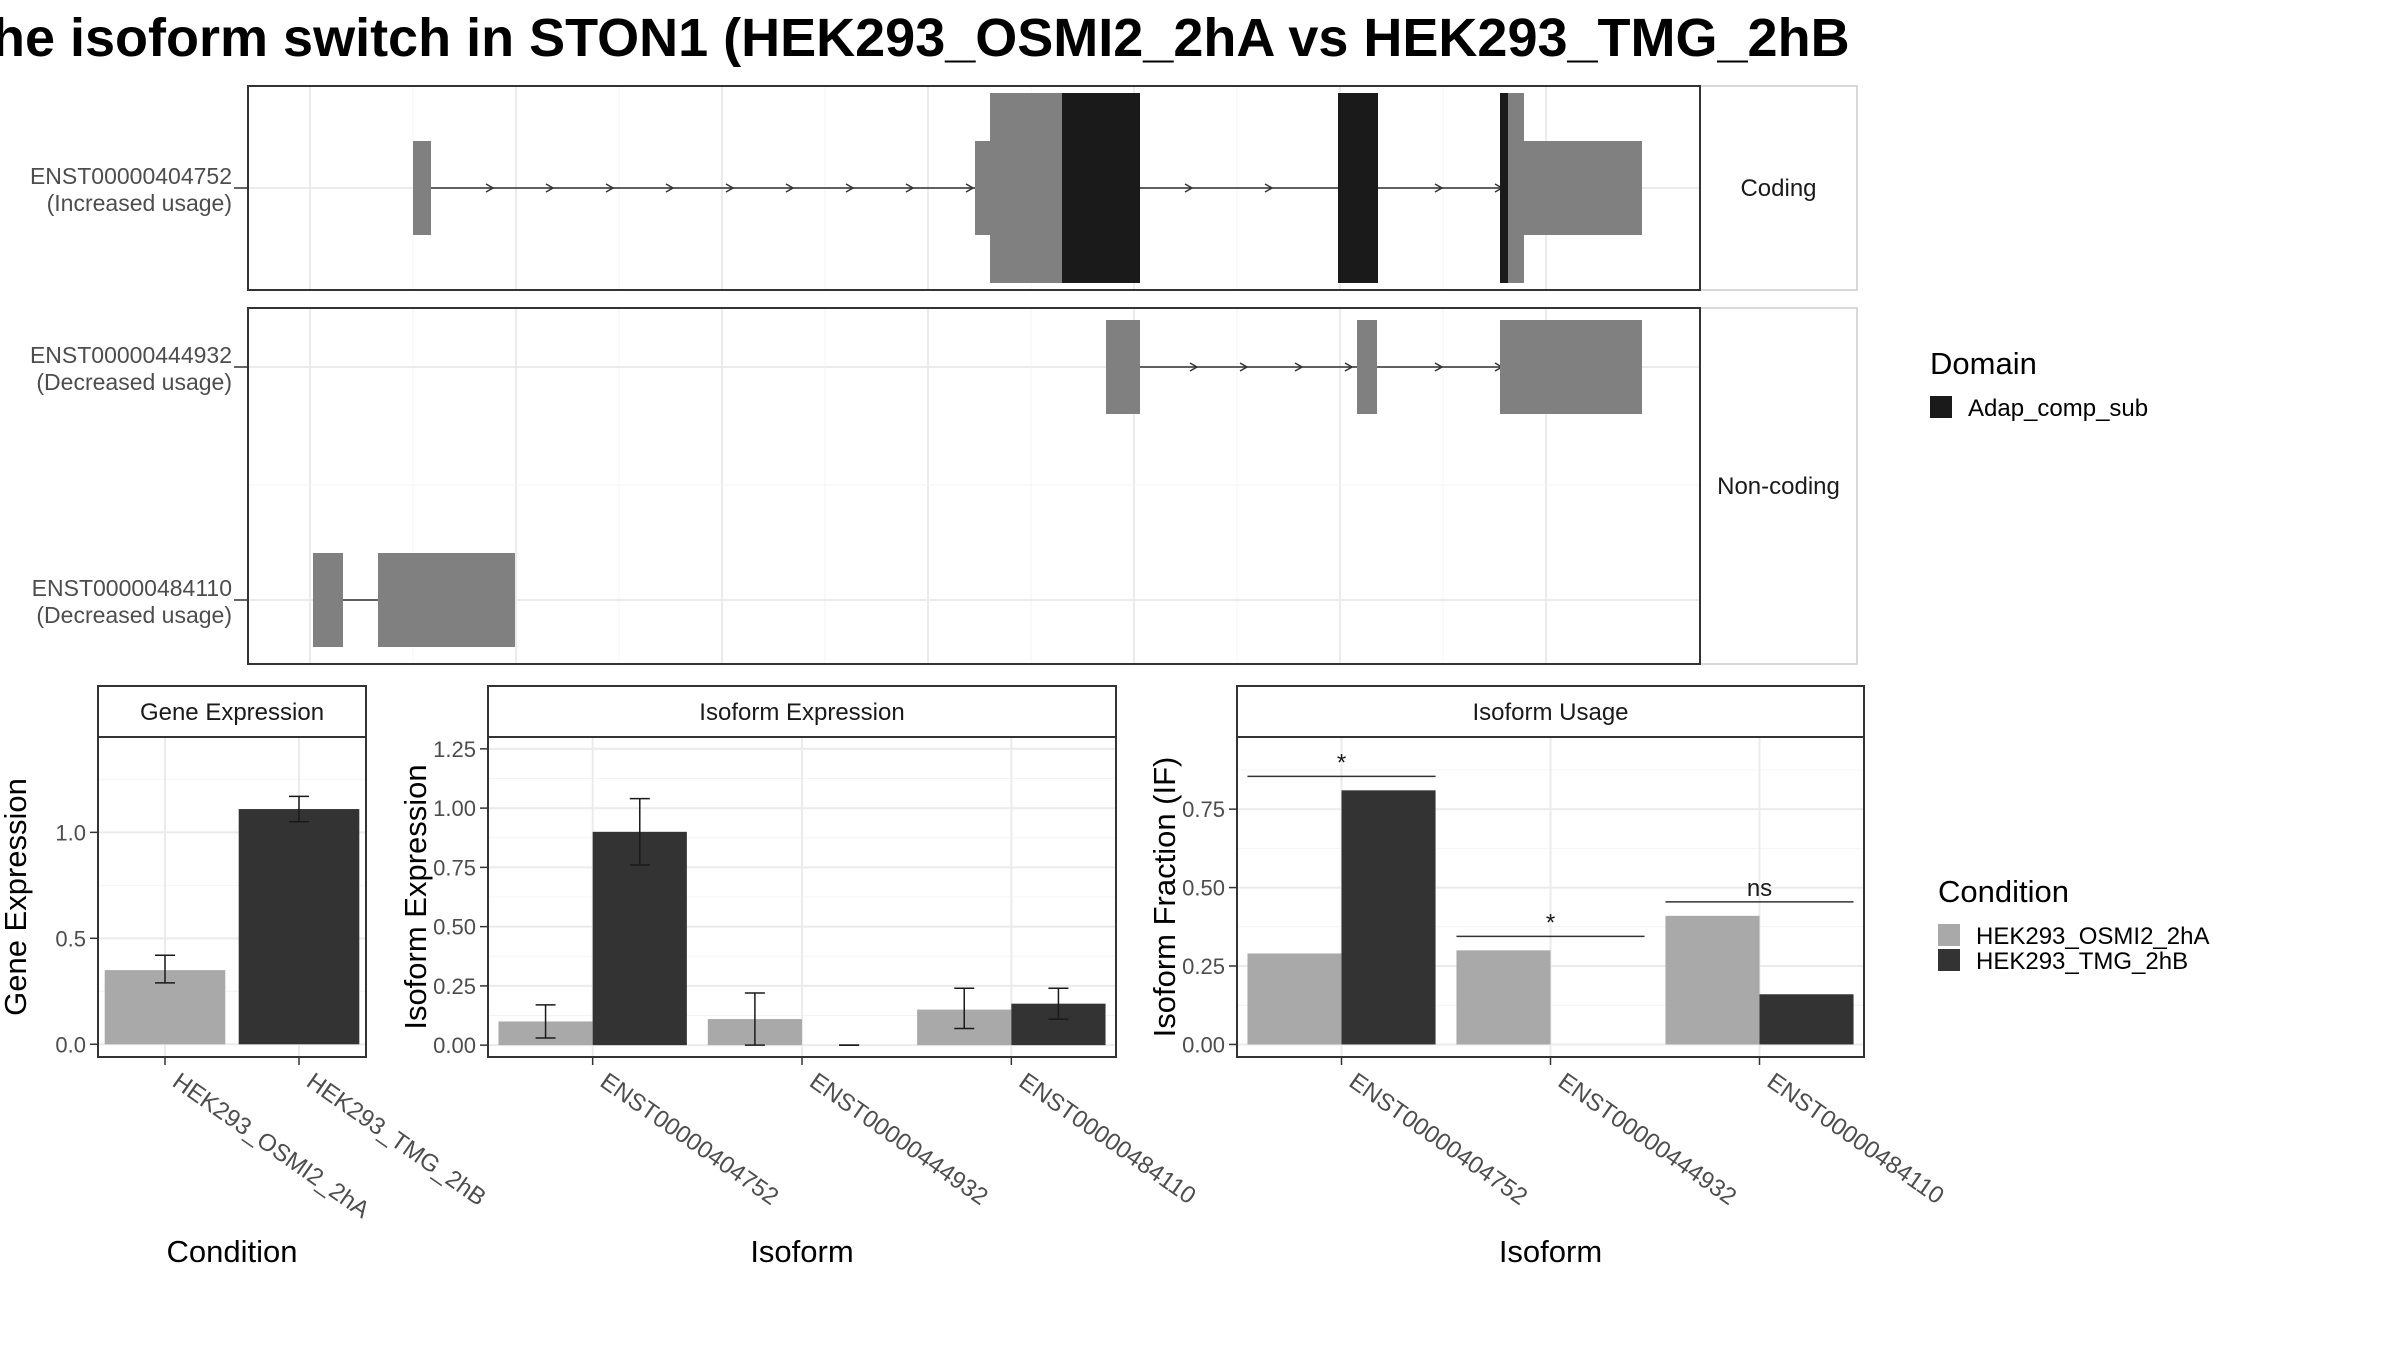  I want to click on panel-strip-label: Gene Expression, so click(232, 712).